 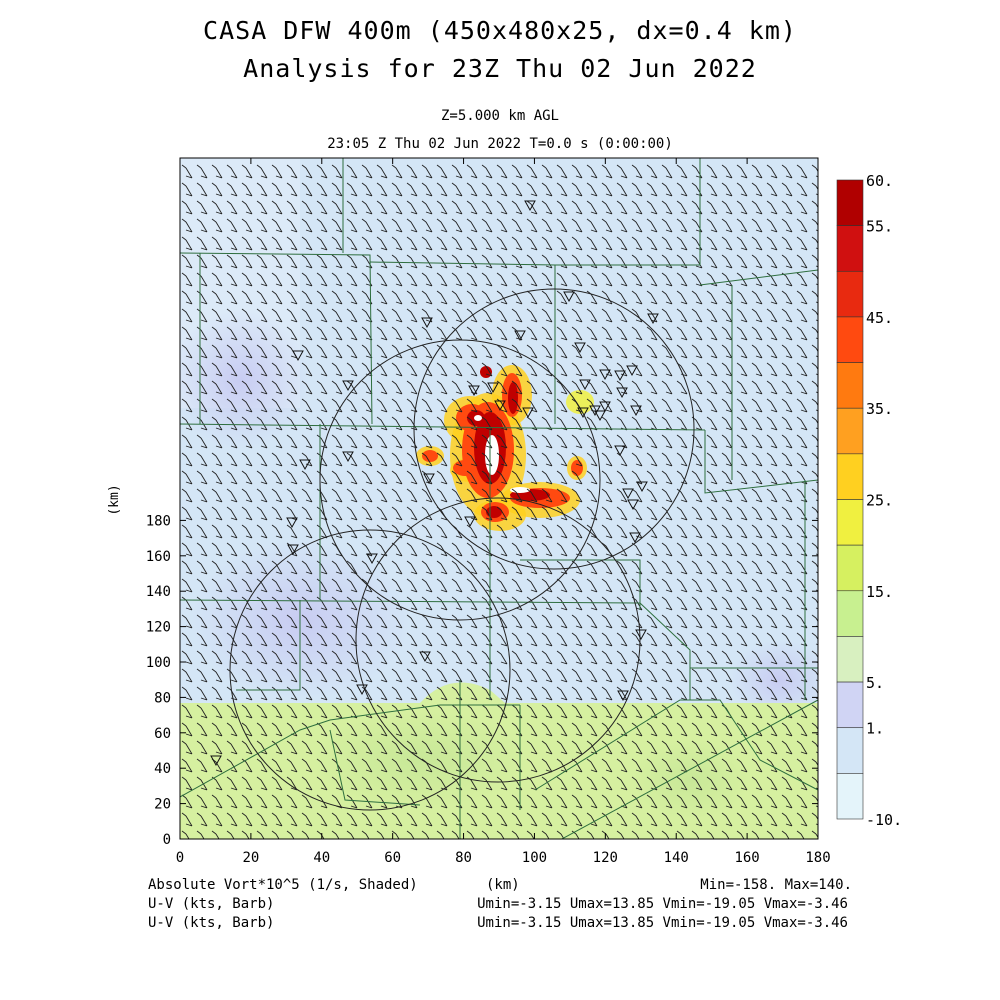 What do you see at coordinates (158, 592) in the screenshot?
I see `y-tick-label: 140` at bounding box center [158, 592].